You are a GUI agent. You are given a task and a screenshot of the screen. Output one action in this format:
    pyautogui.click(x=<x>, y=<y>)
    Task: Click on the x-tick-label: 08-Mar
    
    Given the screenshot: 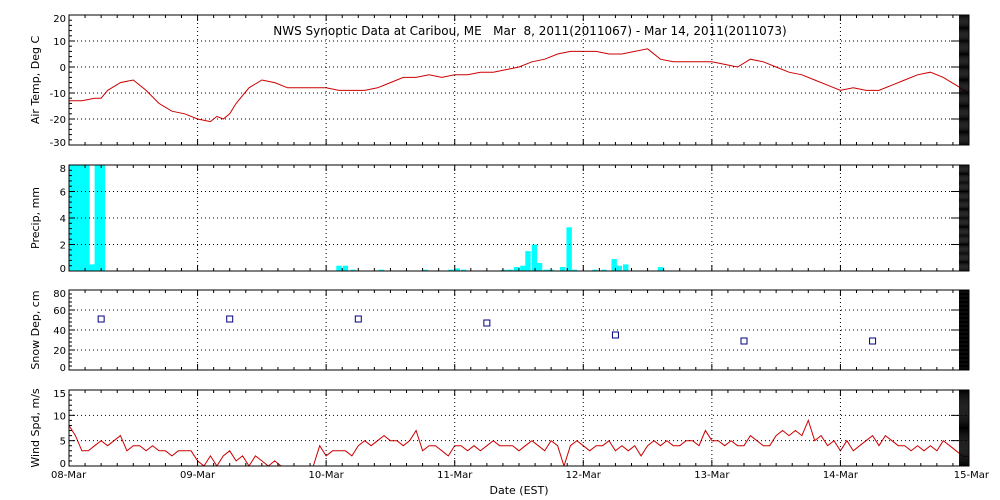 What is the action you would take?
    pyautogui.click(x=69, y=475)
    